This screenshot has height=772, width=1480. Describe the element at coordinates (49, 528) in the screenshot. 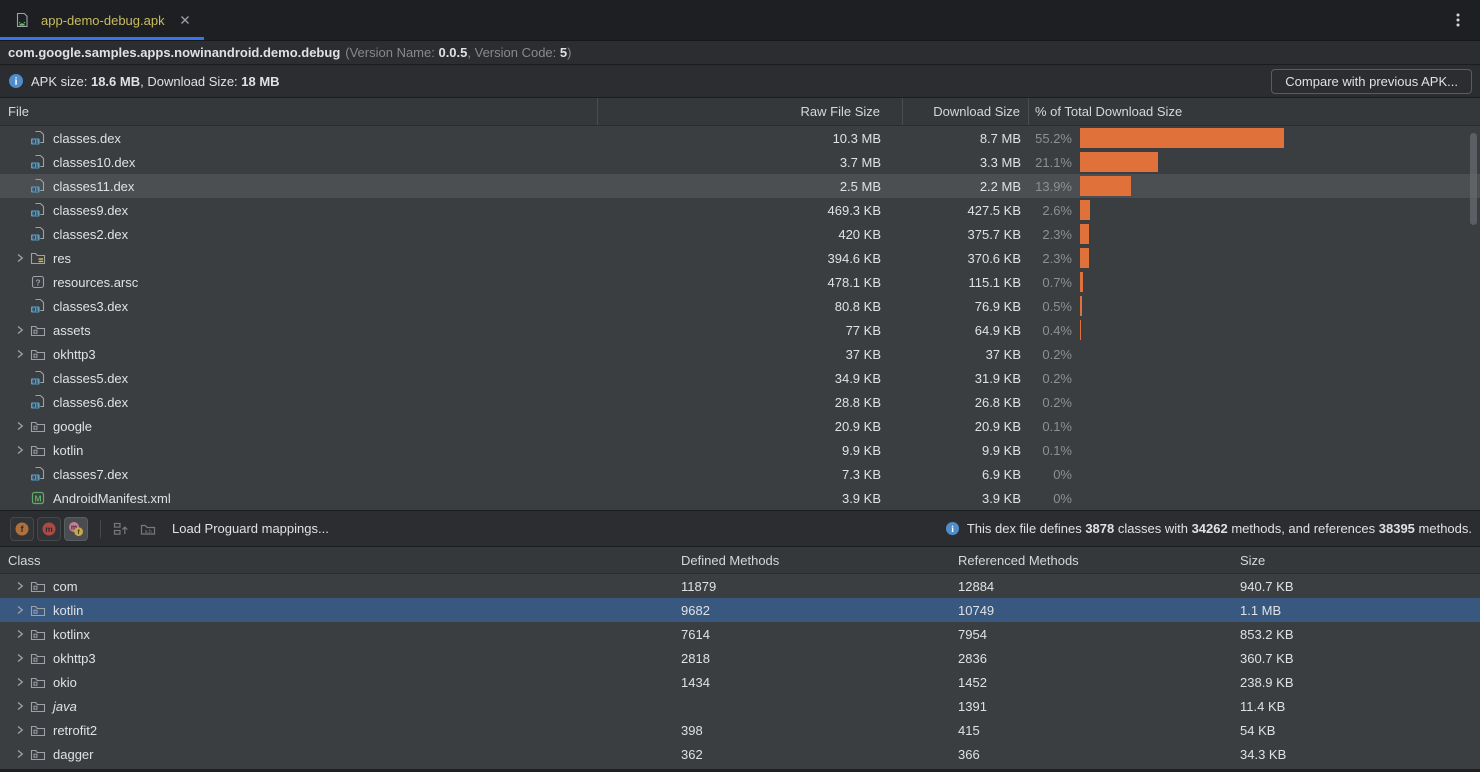

I see `show-methods-button: m` at that location.